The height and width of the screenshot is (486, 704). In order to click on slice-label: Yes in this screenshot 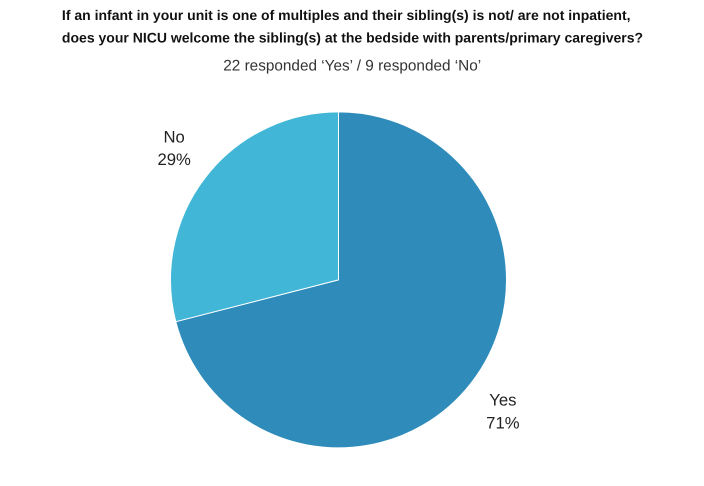, I will do `click(502, 400)`.